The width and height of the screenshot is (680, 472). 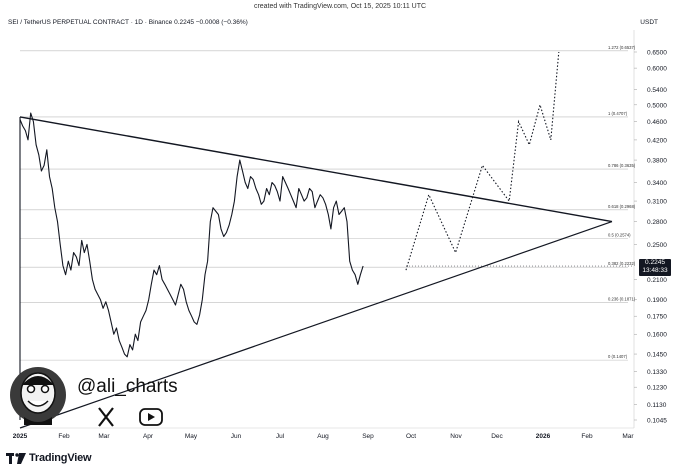 What do you see at coordinates (655, 262) in the screenshot?
I see `price-tag-value: 0.2245` at bounding box center [655, 262].